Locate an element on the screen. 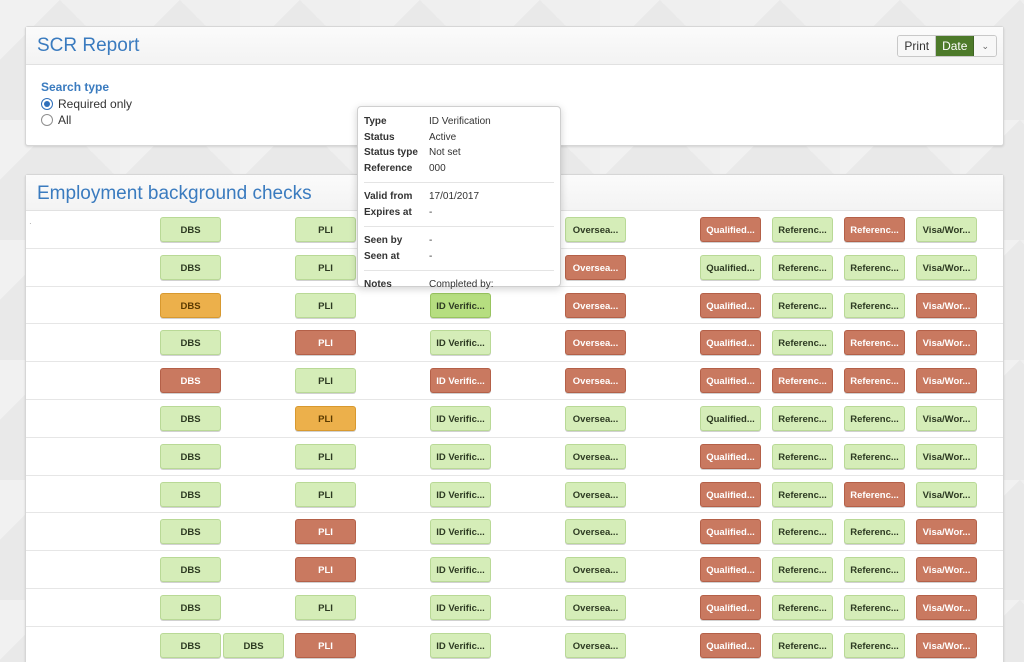 The height and width of the screenshot is (662, 1024). radio-all: All is located at coordinates (86, 120).